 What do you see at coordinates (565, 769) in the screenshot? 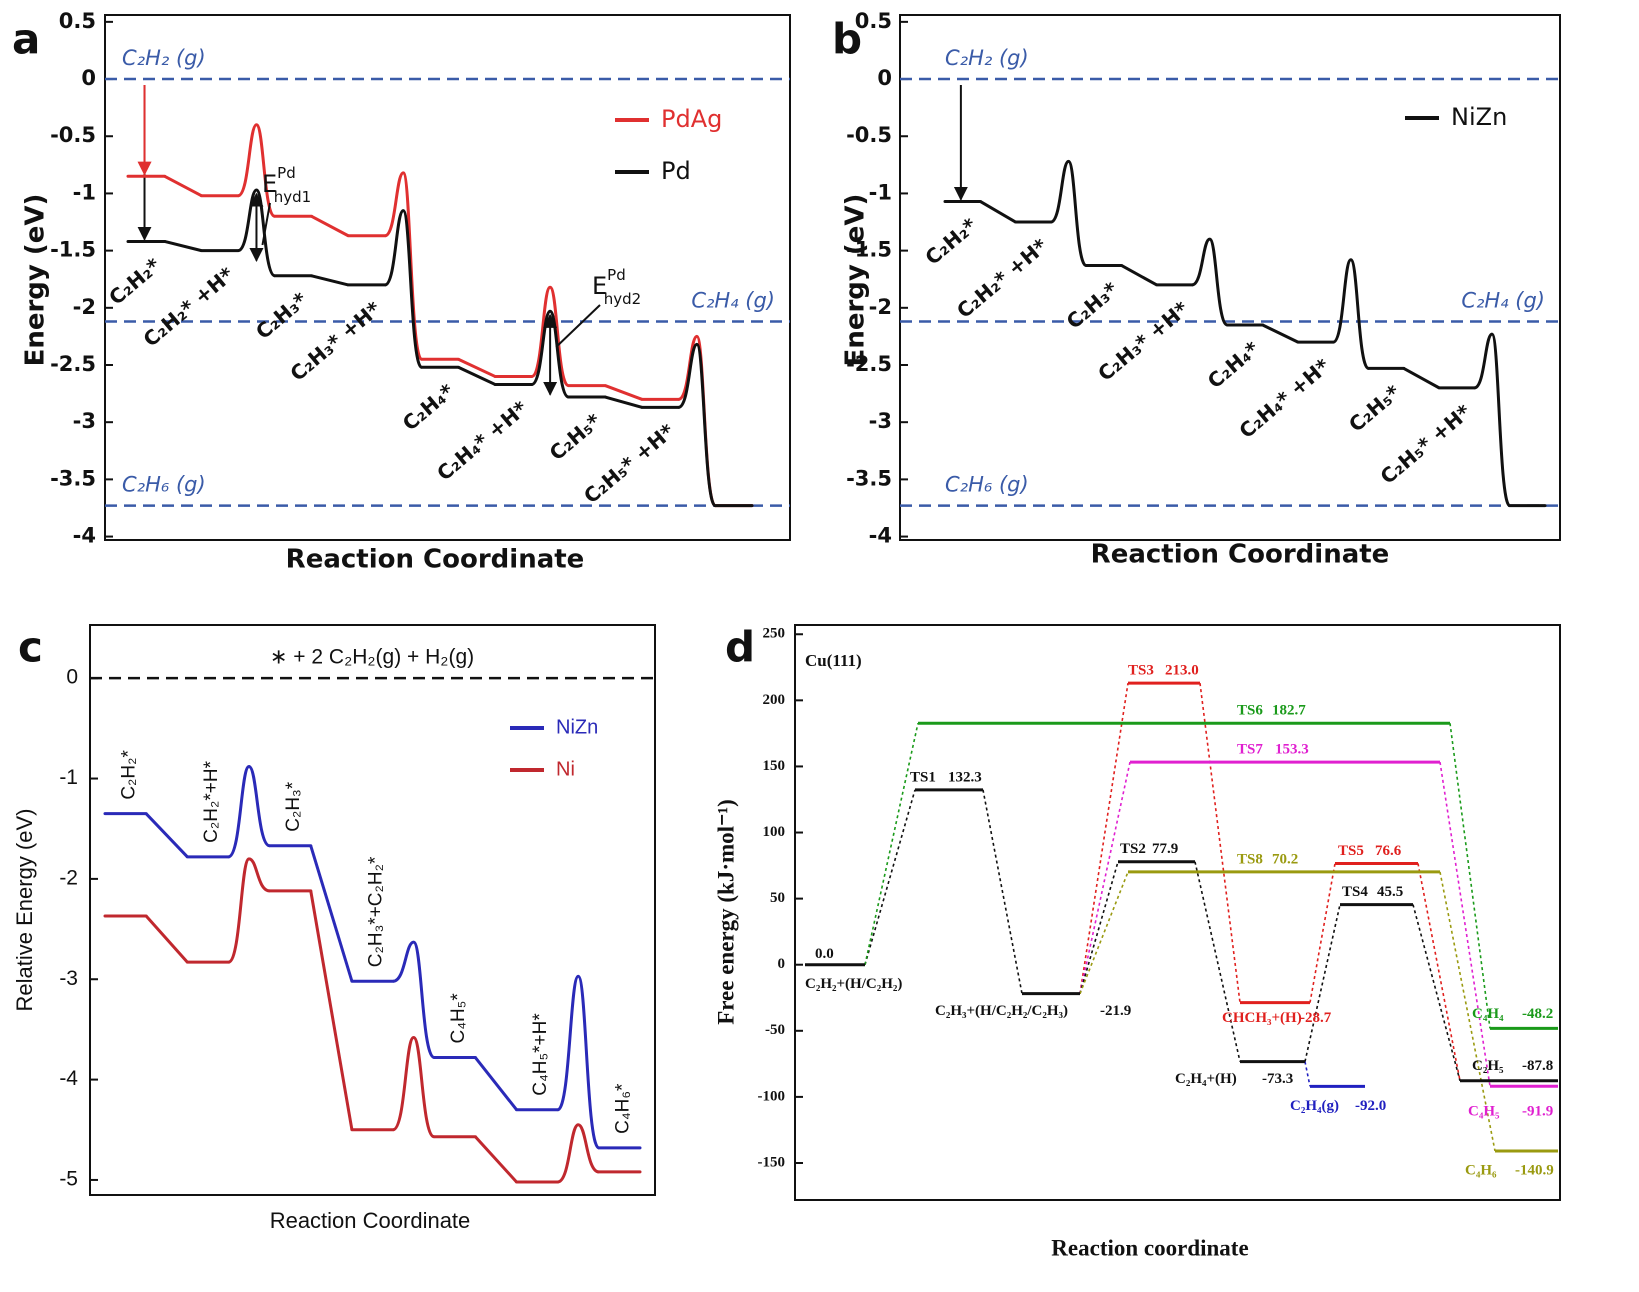
I see `legend-label: Ni` at bounding box center [565, 769].